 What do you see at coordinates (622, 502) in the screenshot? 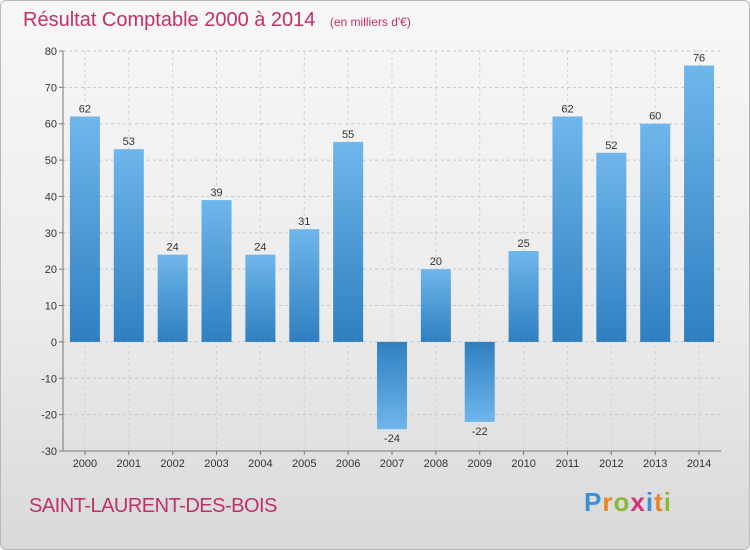
I see `logo-letter: o` at bounding box center [622, 502].